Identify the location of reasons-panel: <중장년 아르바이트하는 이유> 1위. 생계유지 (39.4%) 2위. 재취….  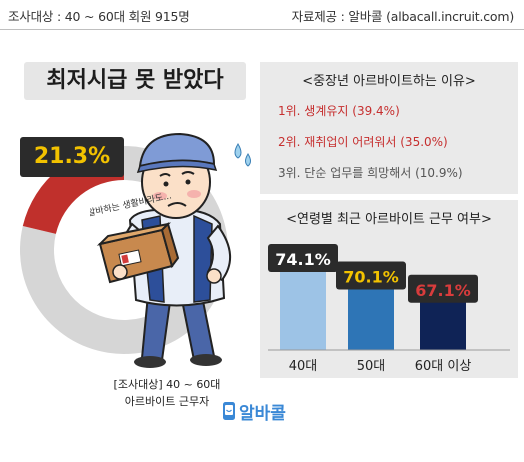
(389, 128).